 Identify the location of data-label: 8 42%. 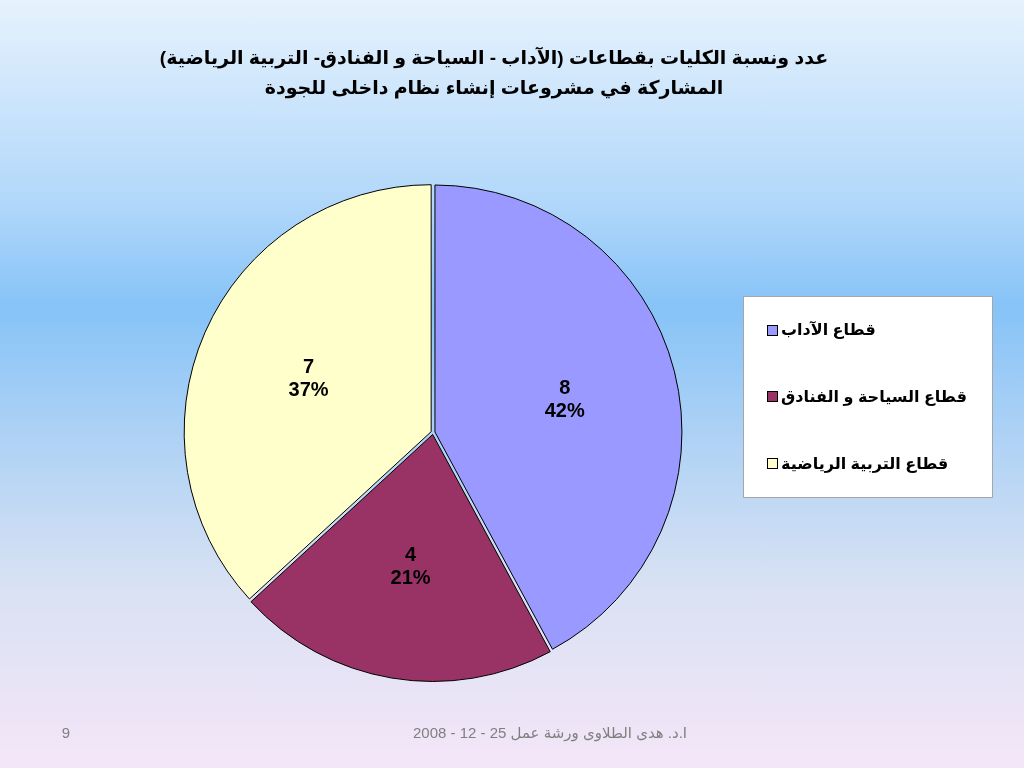
(564, 399).